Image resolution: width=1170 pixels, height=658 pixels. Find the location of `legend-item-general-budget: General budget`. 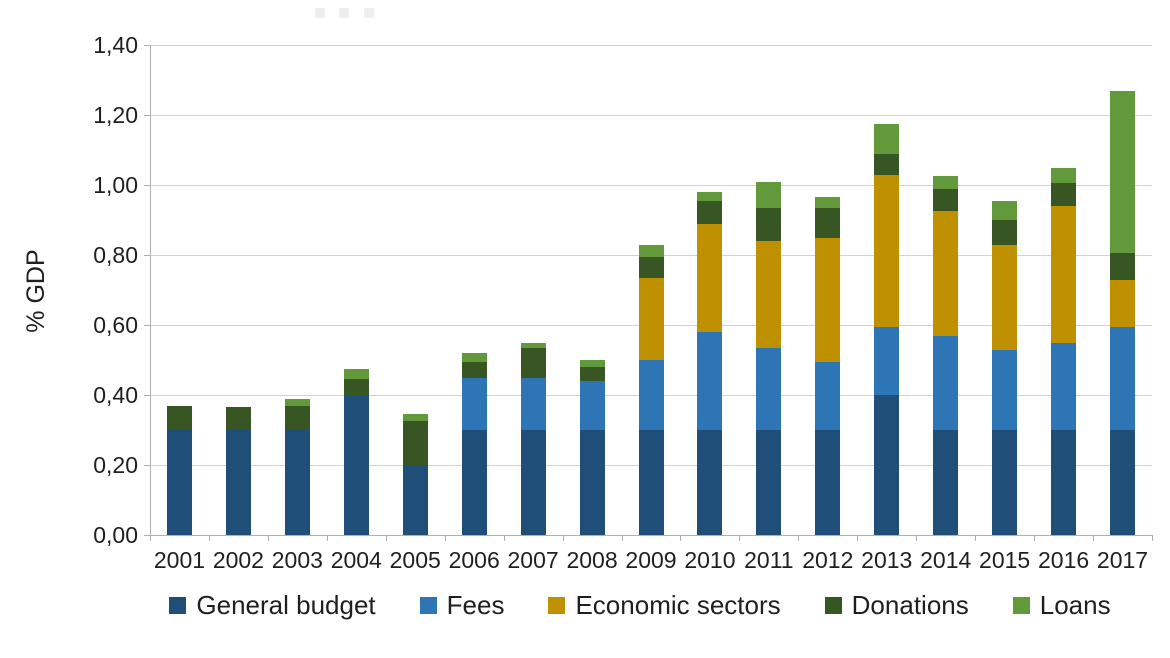

legend-item-general-budget: General budget is located at coordinates (272, 605).